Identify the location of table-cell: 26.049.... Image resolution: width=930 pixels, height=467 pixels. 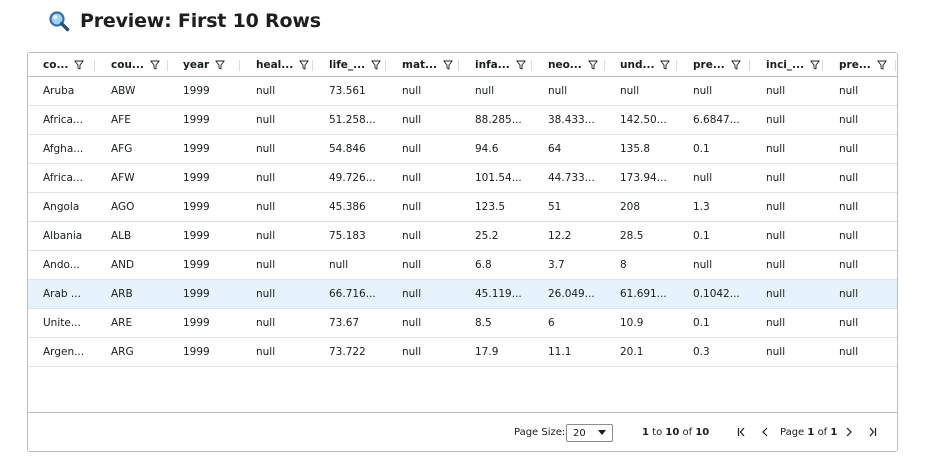
(571, 294).